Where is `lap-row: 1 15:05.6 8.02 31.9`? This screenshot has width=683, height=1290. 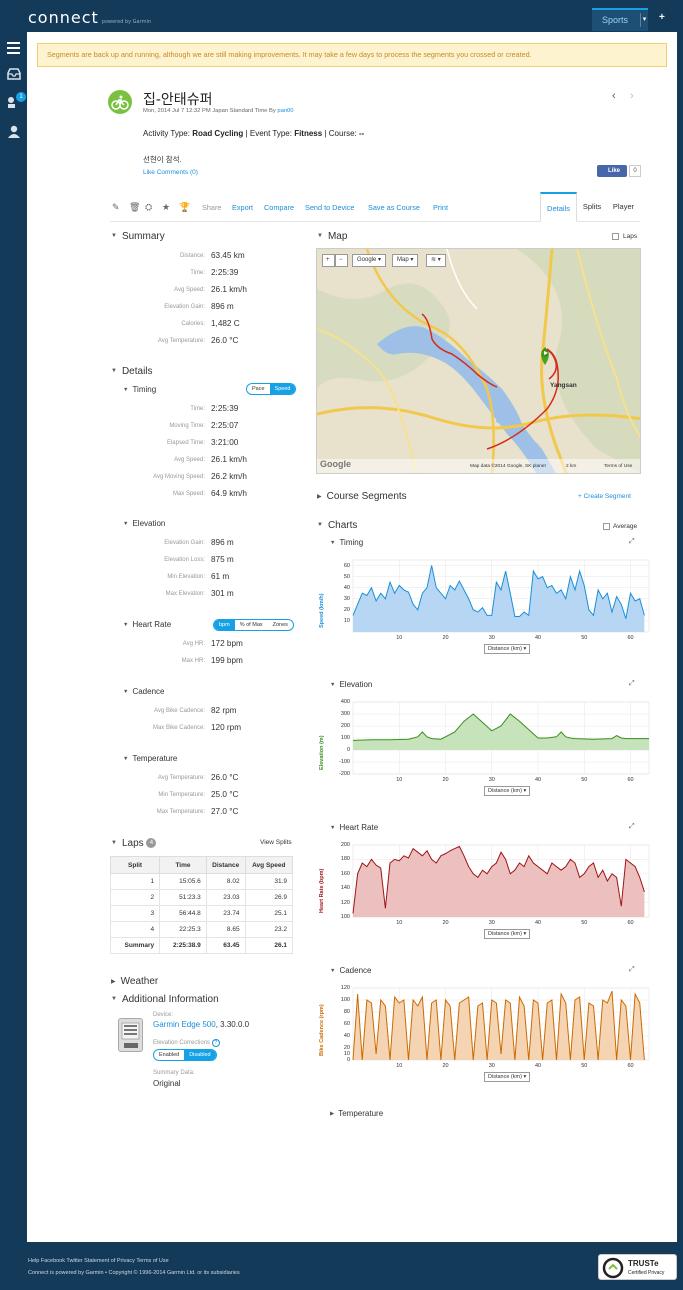 lap-row: 1 15:05.6 8.02 31.9 is located at coordinates (201, 881).